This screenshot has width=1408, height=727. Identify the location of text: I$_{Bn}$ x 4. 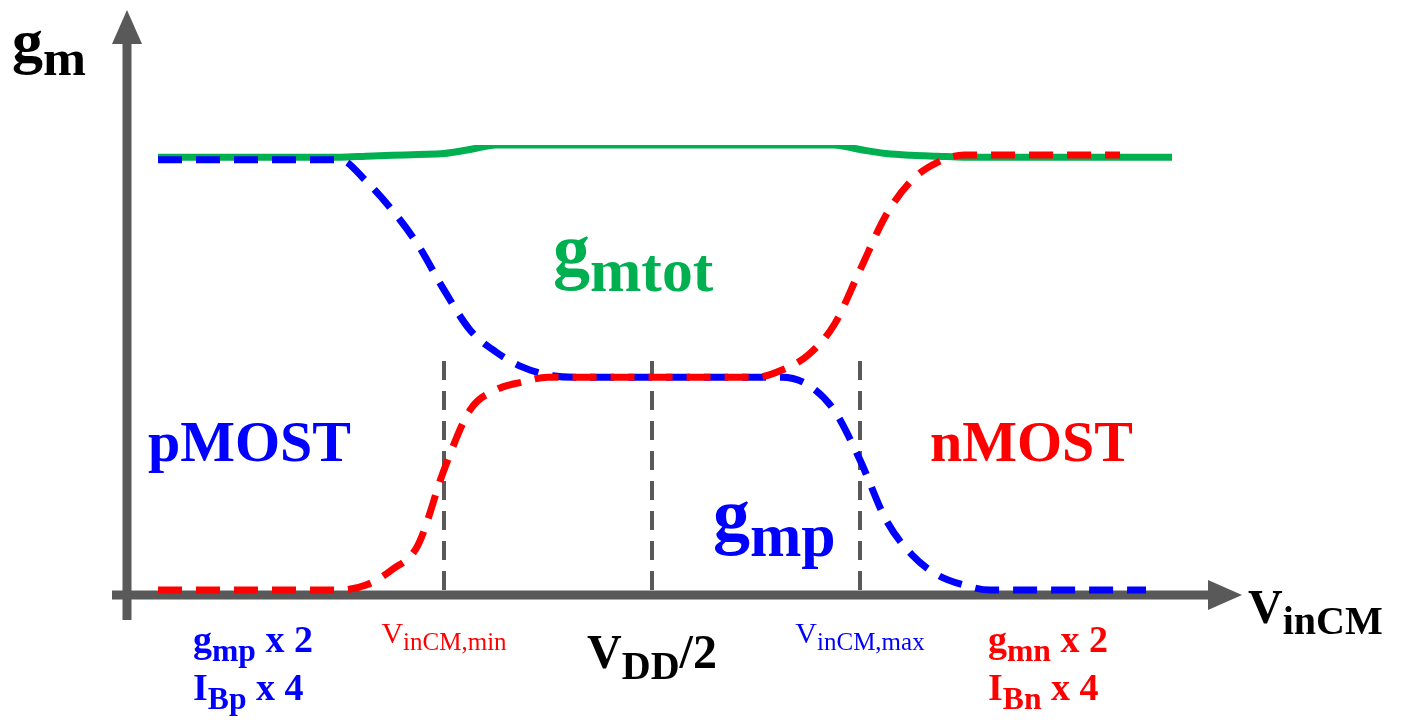
(1043, 691).